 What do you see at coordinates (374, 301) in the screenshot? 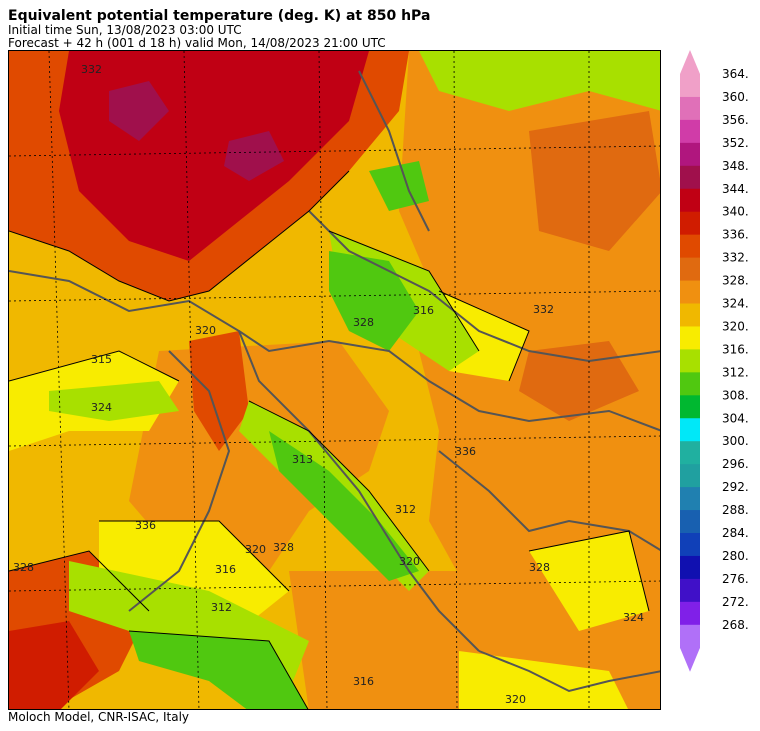
I see `field-green-po` at bounding box center [374, 301].